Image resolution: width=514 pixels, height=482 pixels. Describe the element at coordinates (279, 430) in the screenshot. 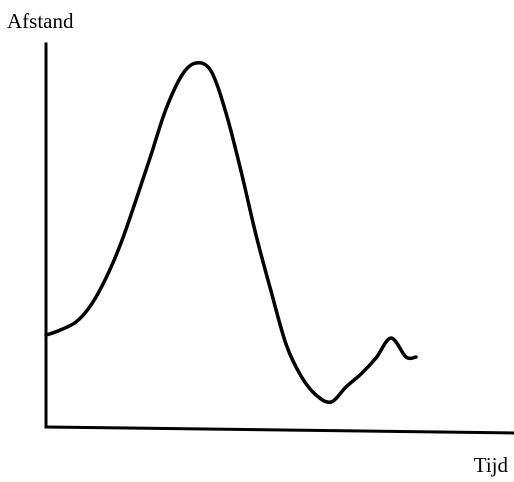

I see `x-axis-line` at that location.